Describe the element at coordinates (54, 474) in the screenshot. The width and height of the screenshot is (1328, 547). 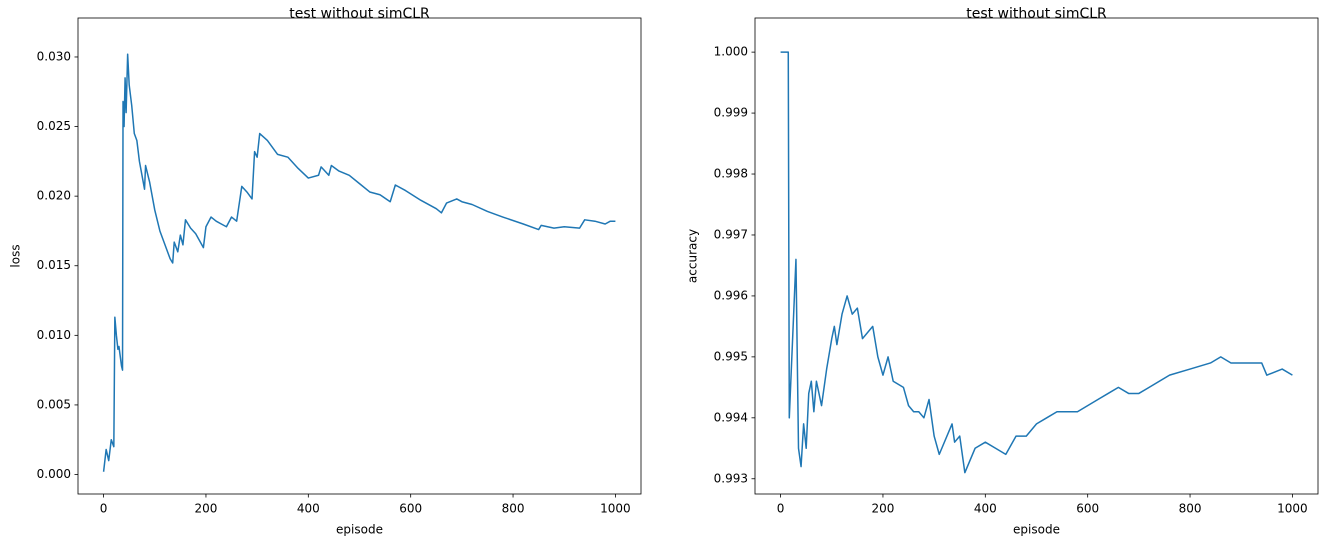
I see `y-tick-label: 0.000` at that location.